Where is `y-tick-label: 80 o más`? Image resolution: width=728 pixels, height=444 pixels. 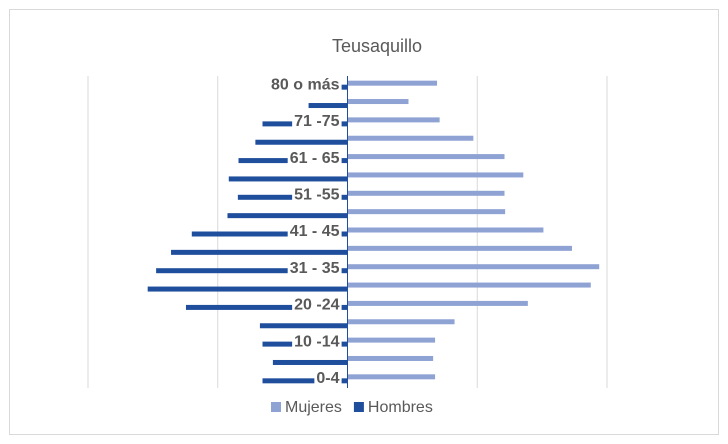 y-tick-label: 80 o más is located at coordinates (305, 84).